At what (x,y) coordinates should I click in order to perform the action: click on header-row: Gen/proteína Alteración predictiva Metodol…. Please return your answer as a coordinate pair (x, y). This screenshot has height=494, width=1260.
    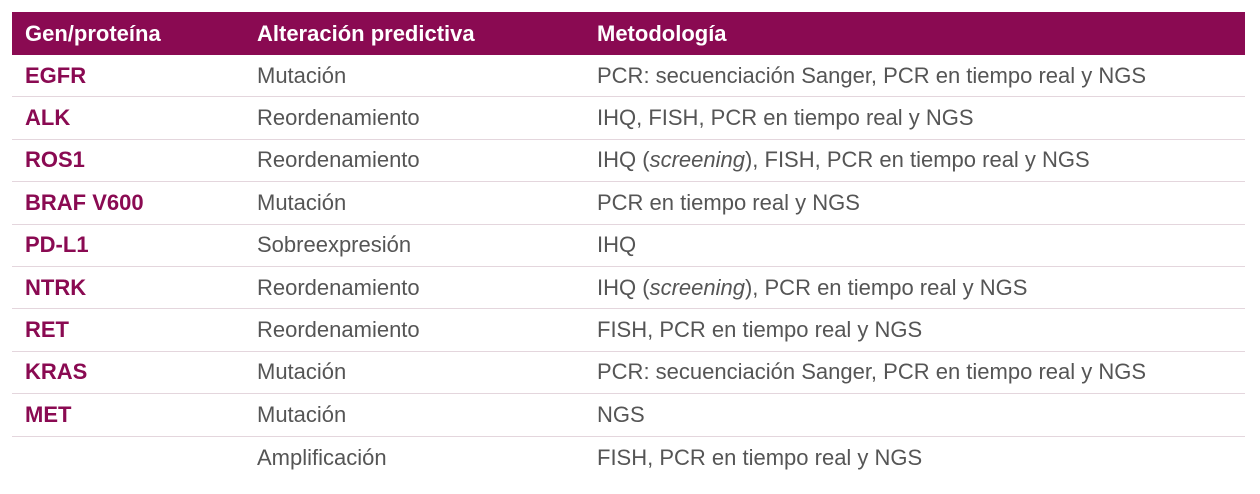
    Looking at the image, I should click on (628, 33).